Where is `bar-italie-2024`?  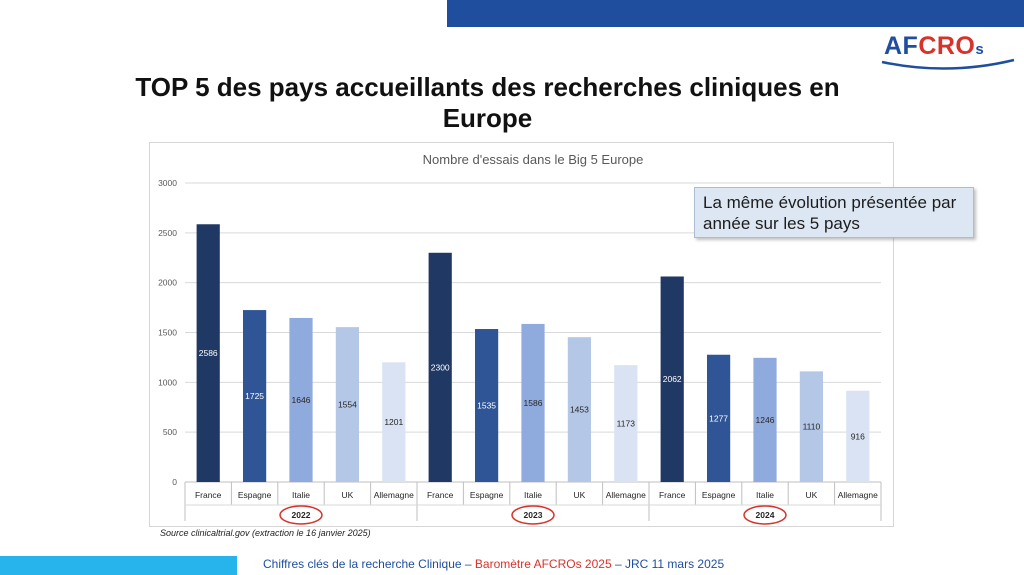
bar-italie-2024 is located at coordinates (765, 419).